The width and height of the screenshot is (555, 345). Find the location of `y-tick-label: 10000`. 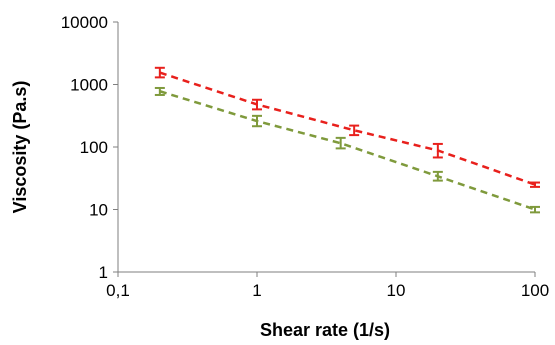

y-tick-label: 10000 is located at coordinates (84, 22).